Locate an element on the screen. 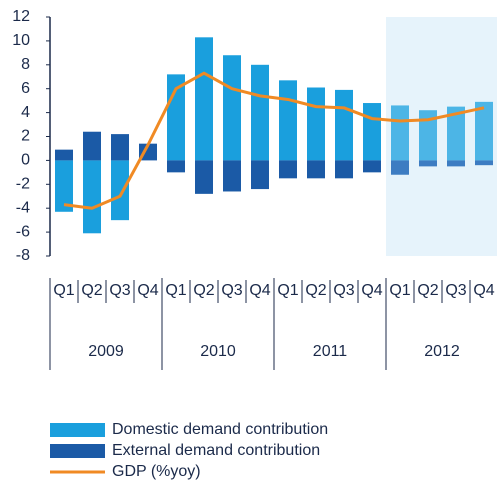 The image size is (497, 488). group-label: 2012 is located at coordinates (442, 351).